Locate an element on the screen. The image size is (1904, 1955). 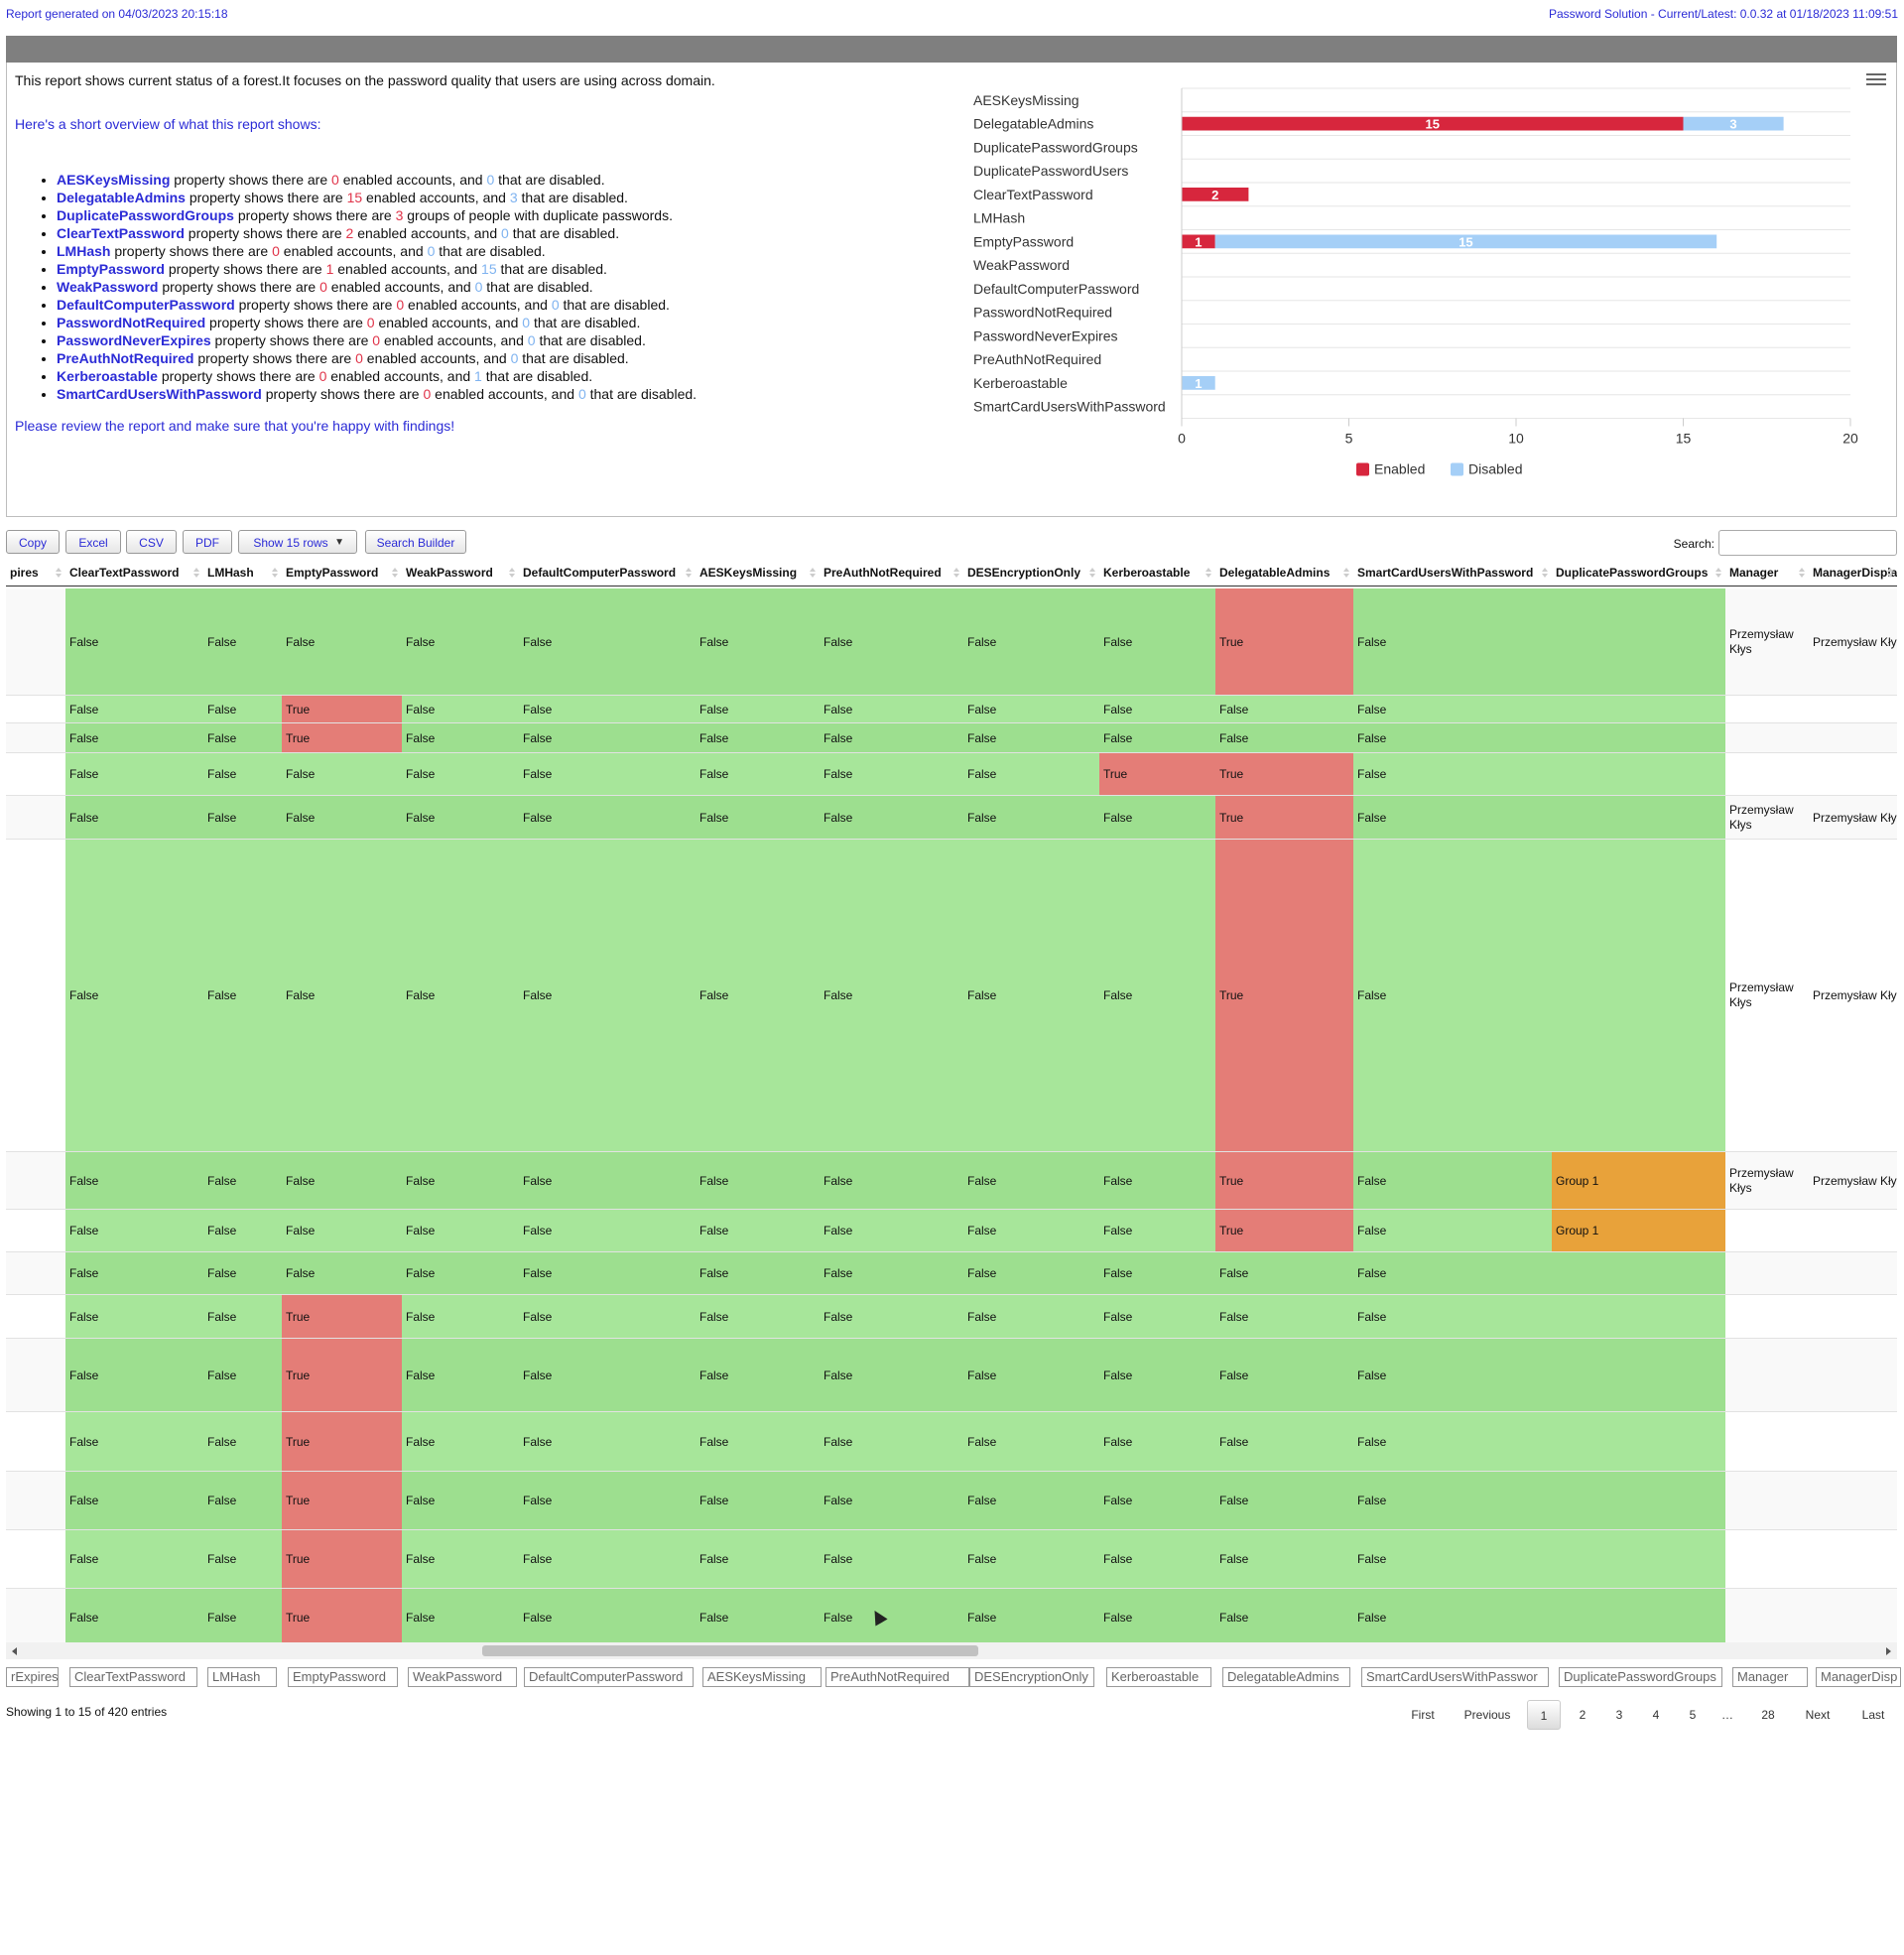
column-filter-input: SmartCardUsersWithPasswor is located at coordinates (1455, 1677).